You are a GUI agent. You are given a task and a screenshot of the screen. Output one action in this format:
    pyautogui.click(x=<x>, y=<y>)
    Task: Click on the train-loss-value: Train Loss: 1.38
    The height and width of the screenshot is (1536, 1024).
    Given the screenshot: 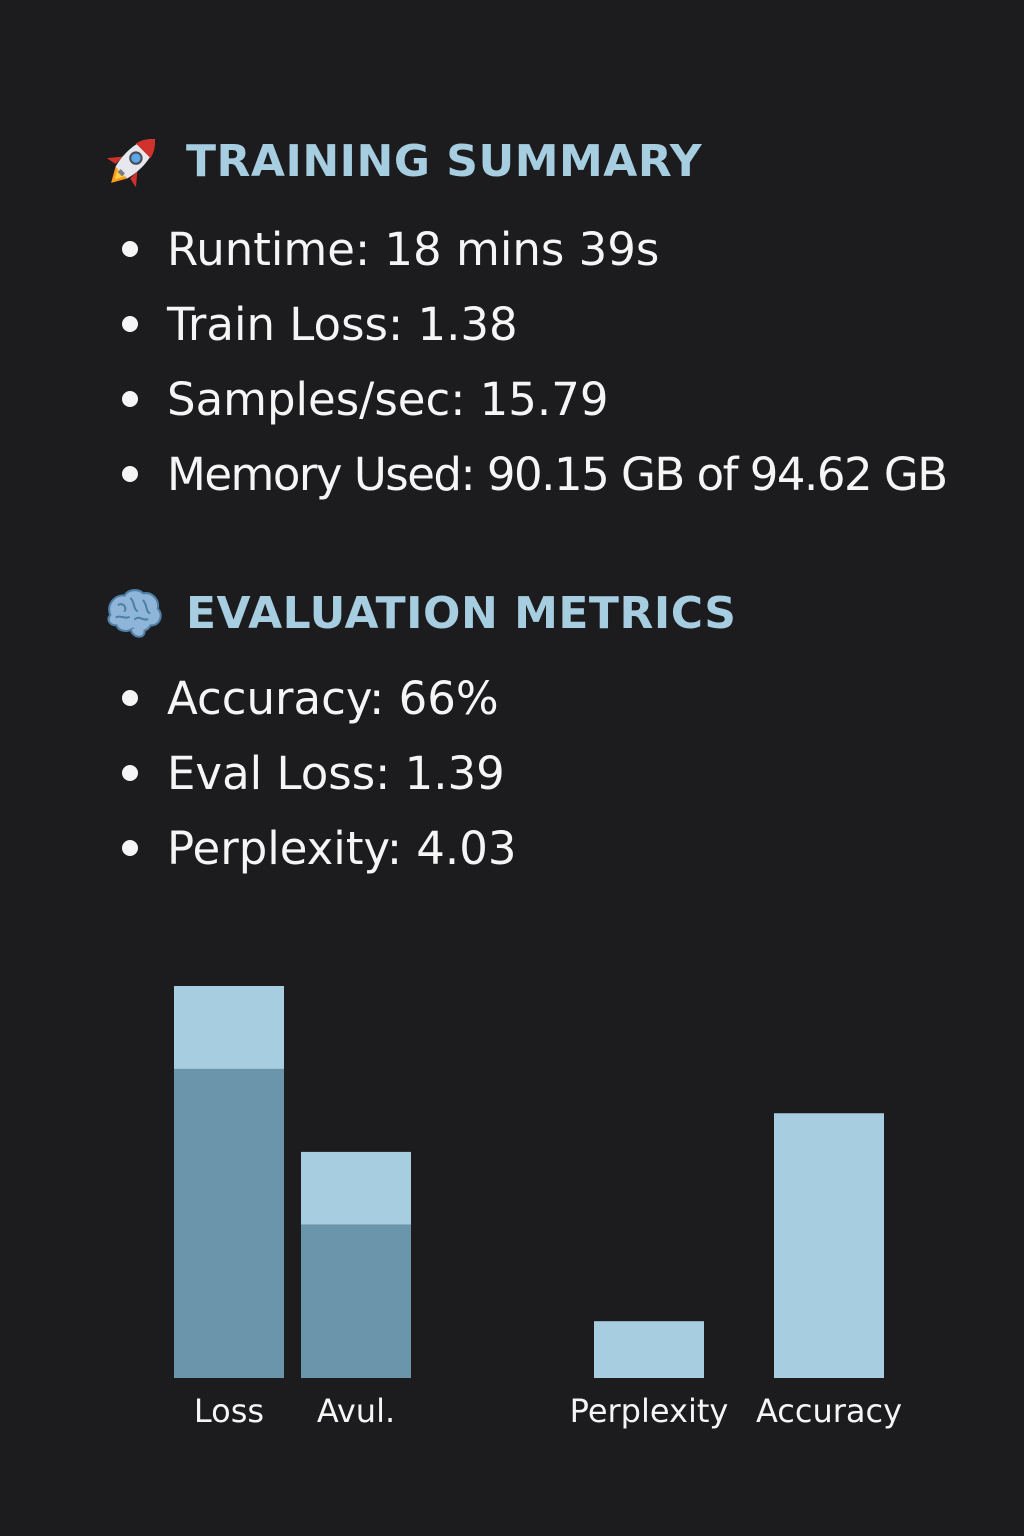 What is the action you would take?
    pyautogui.click(x=342, y=324)
    